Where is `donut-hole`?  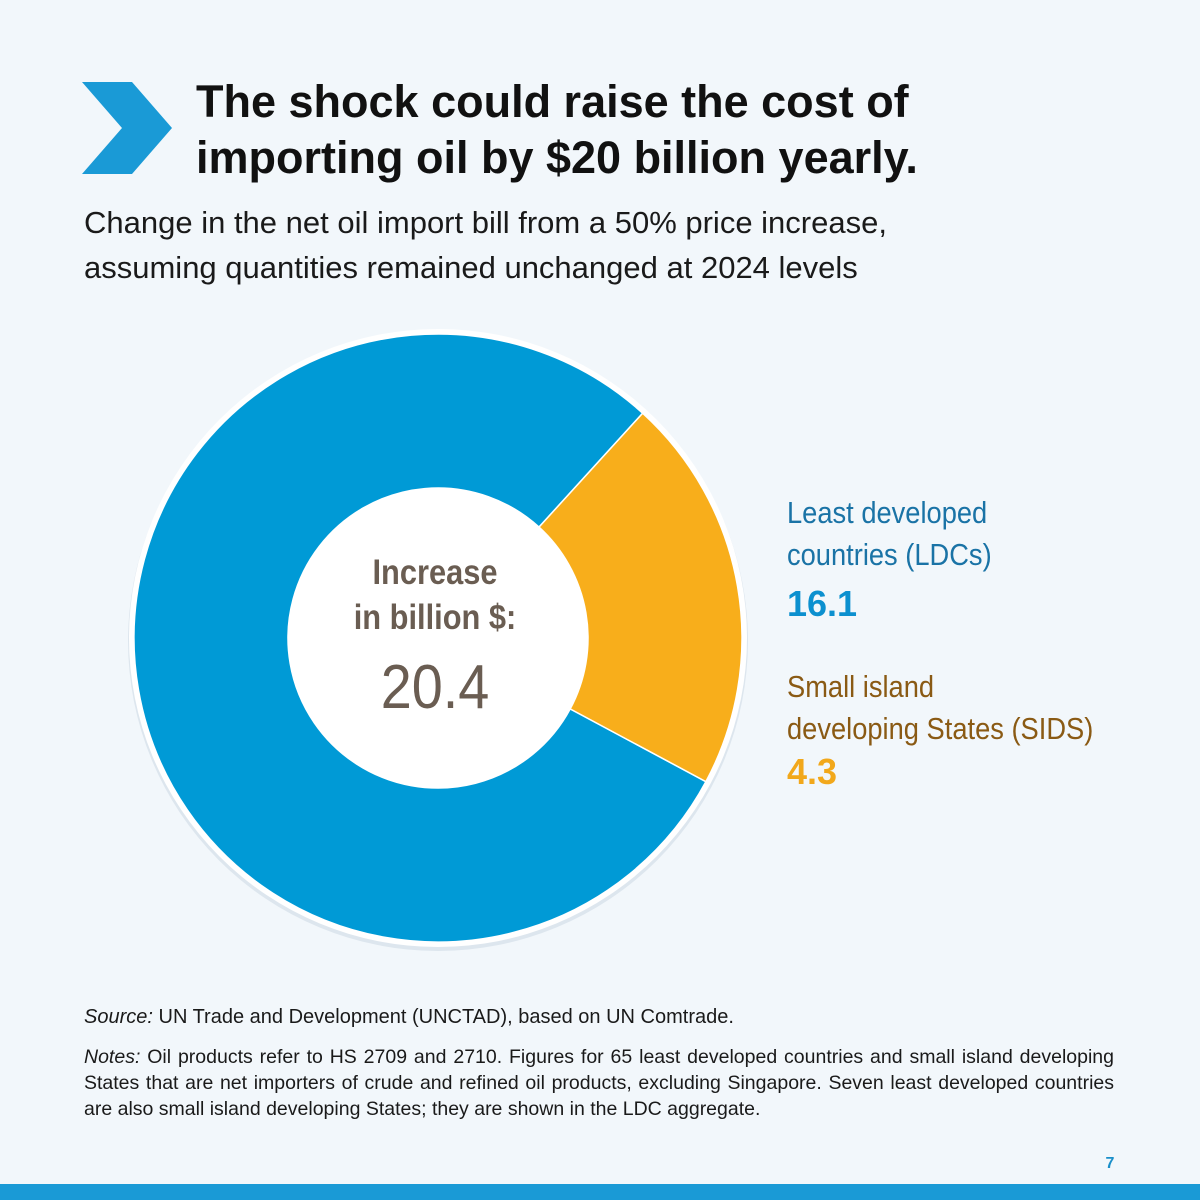 donut-hole is located at coordinates (438, 638).